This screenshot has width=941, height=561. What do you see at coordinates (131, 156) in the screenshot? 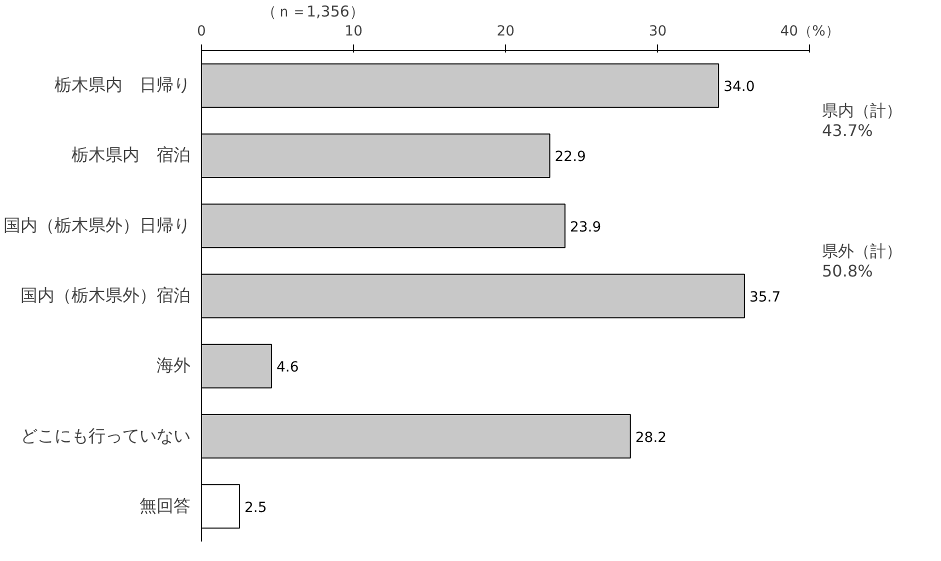
I see `y-tick-label: 栃木県内 宿泊` at bounding box center [131, 156].